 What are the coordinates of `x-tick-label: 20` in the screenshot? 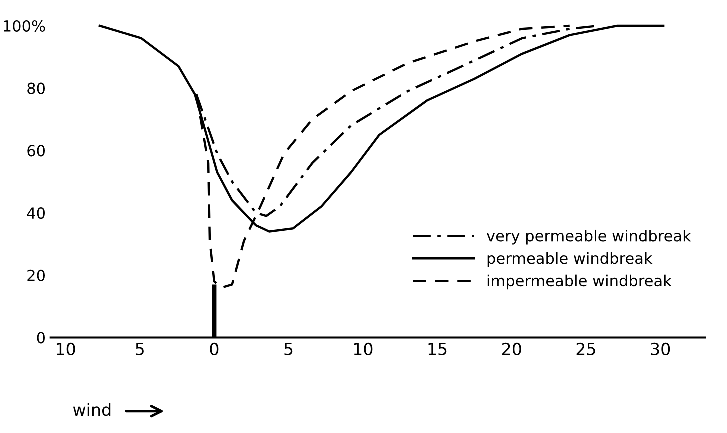 It's located at (512, 349).